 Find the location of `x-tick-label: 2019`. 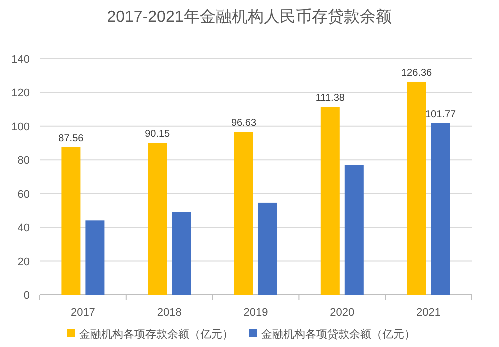

x-tick-label: 2019 is located at coordinates (256, 313).